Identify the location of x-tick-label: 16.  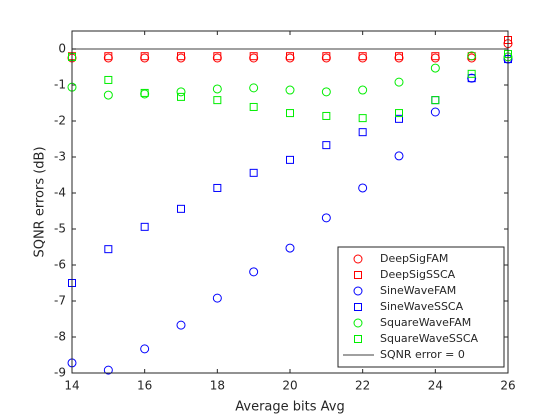
(144, 386).